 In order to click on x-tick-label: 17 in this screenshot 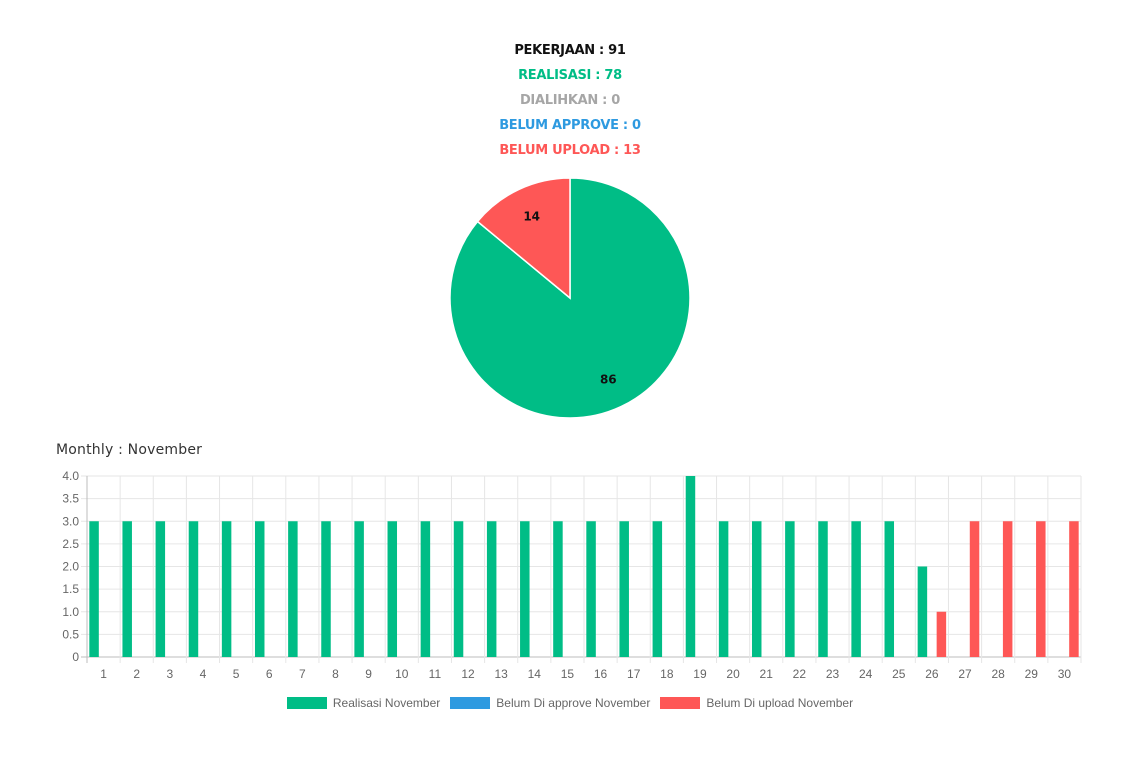, I will do `click(634, 674)`.